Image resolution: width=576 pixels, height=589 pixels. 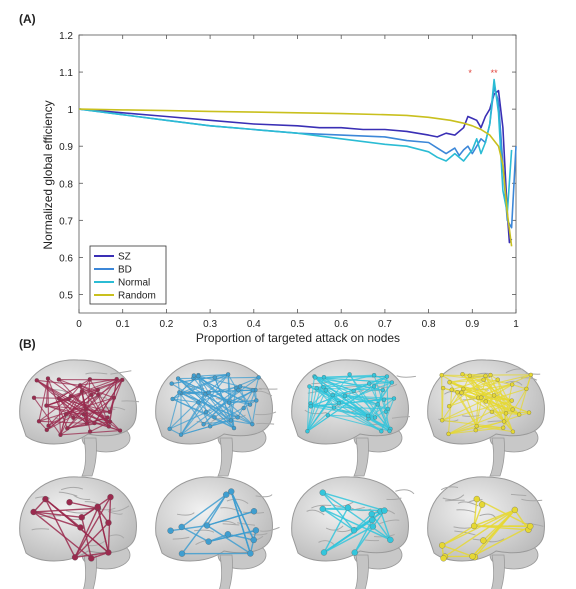 I want to click on legend: SZ BD Normal Random, so click(x=128, y=275).